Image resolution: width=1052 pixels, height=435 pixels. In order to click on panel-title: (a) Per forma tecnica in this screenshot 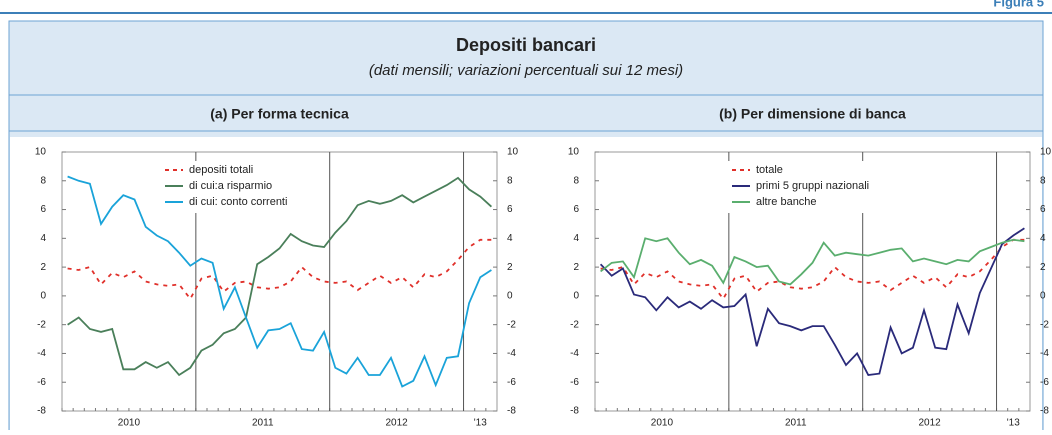, I will do `click(279, 114)`.